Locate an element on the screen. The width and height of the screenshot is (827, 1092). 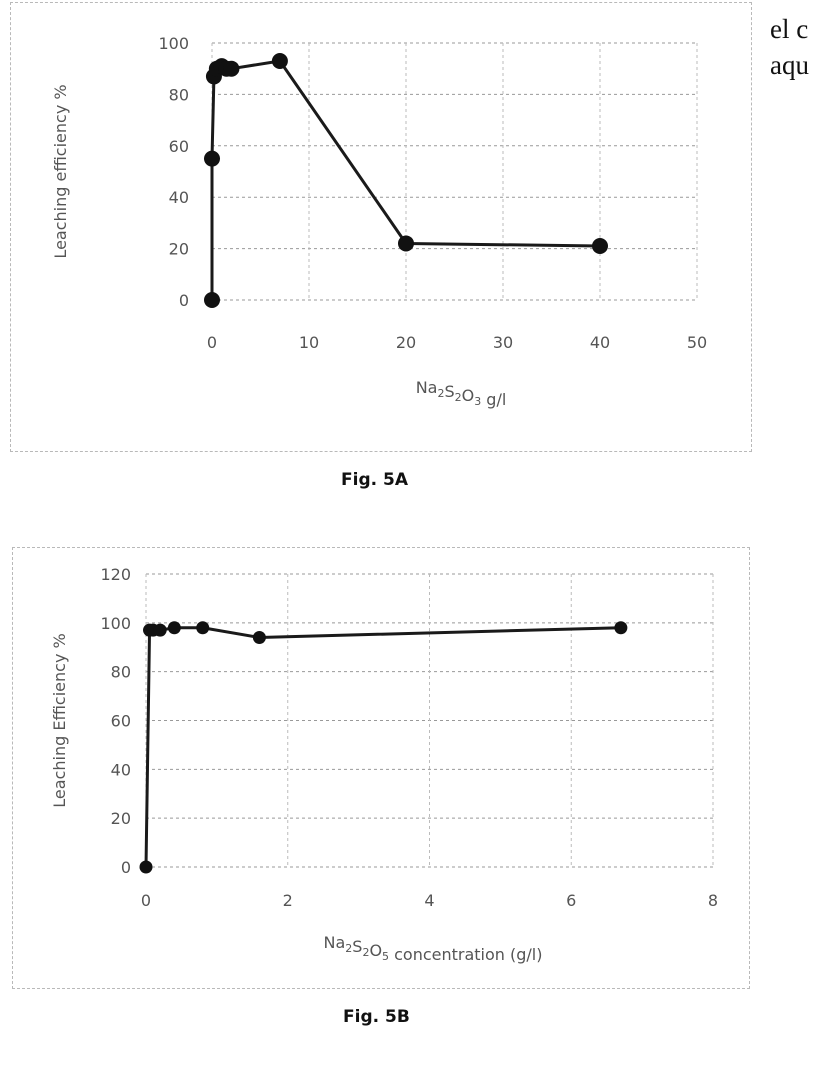
x-tick-label: 20 is located at coordinates (406, 342).